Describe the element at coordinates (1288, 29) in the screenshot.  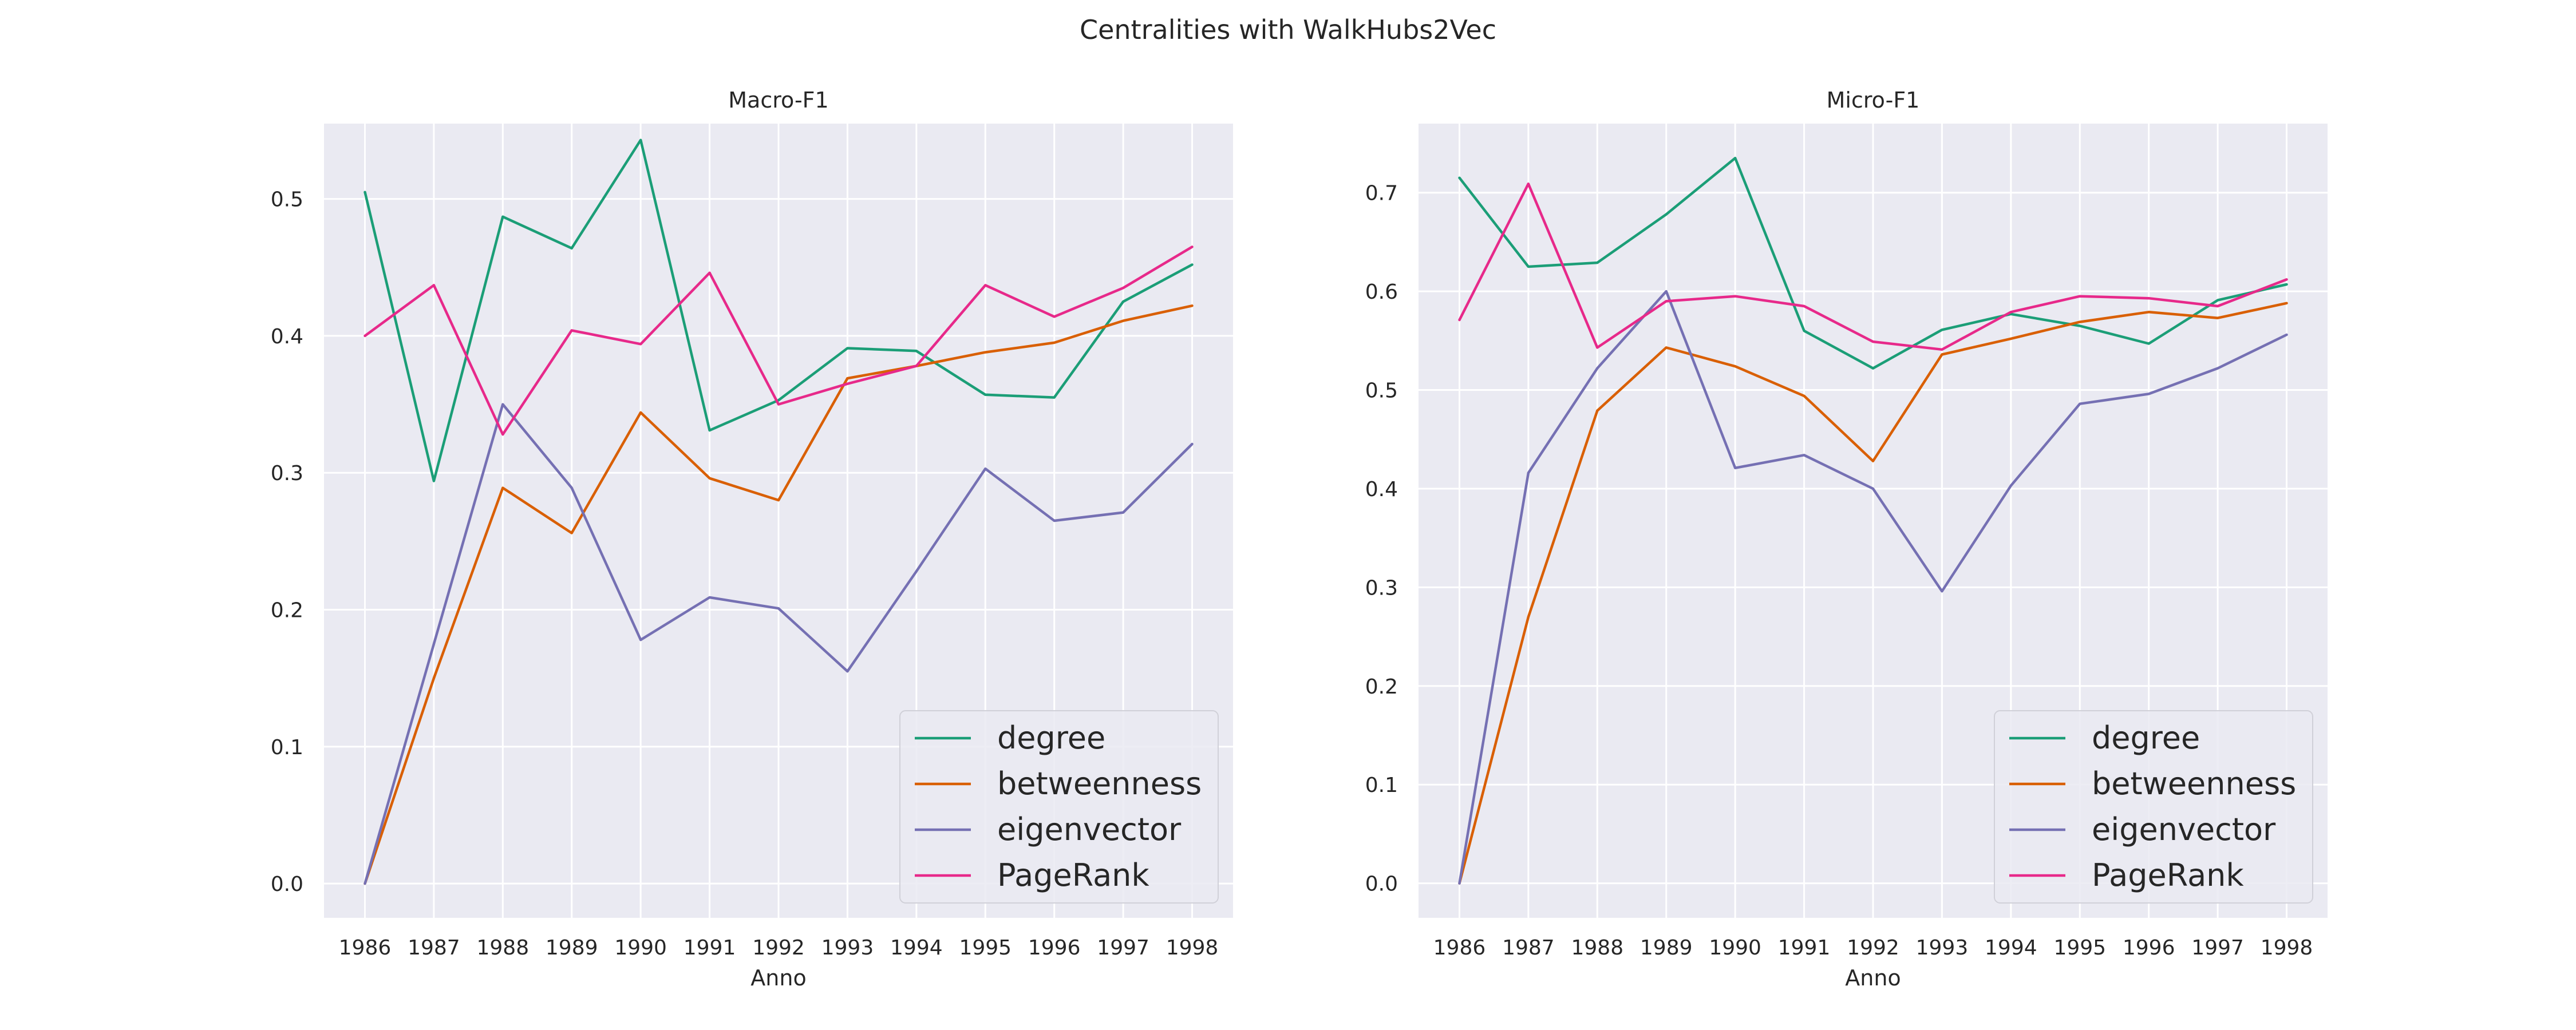
I see `figure-title: Centralities with WalkHubs2Vec` at that location.